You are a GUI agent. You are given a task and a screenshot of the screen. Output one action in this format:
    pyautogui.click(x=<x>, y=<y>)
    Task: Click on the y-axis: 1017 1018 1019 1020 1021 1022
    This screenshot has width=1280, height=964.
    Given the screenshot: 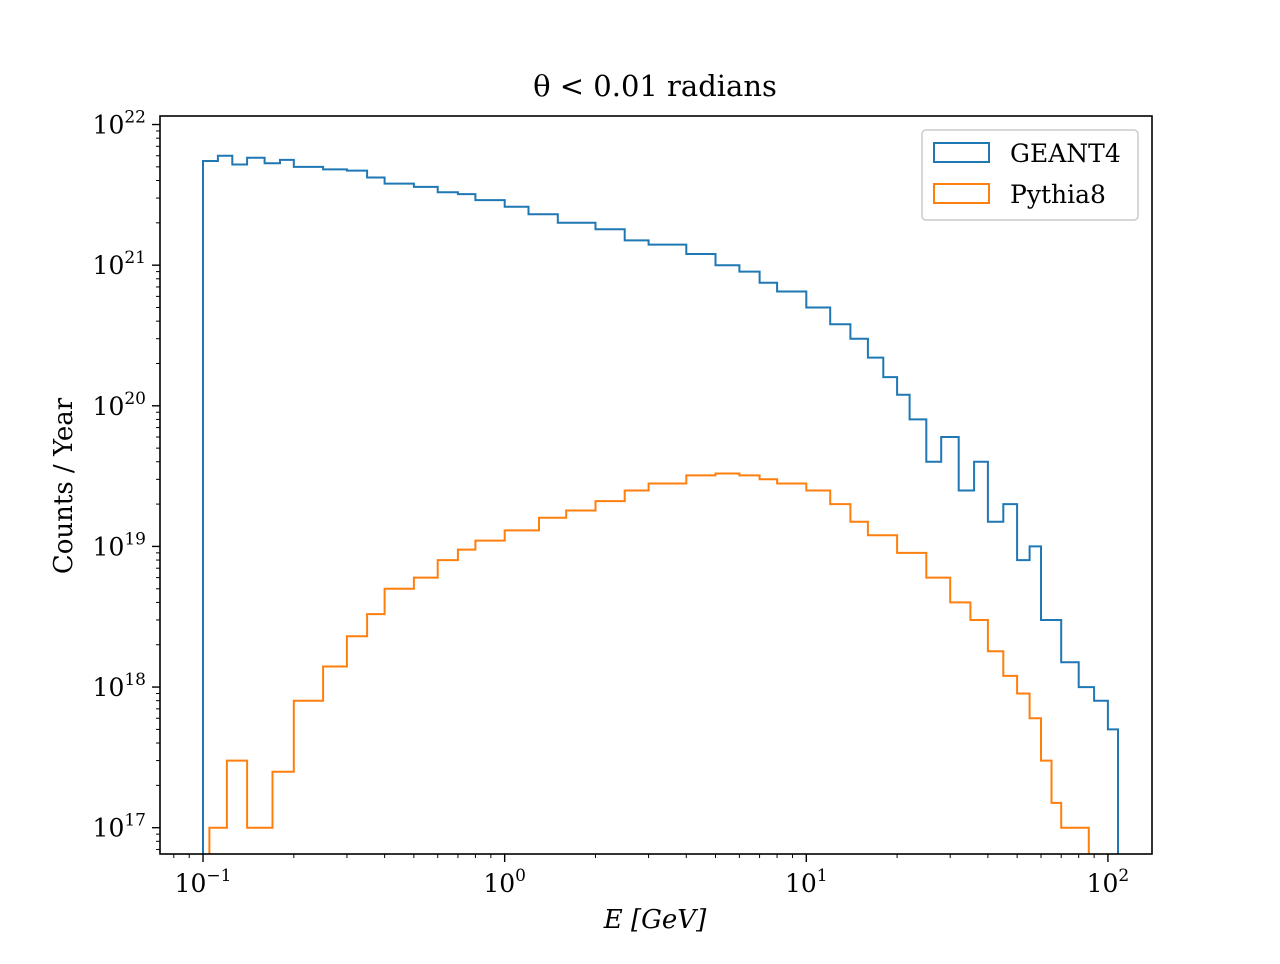 What is the action you would take?
    pyautogui.click(x=126, y=479)
    